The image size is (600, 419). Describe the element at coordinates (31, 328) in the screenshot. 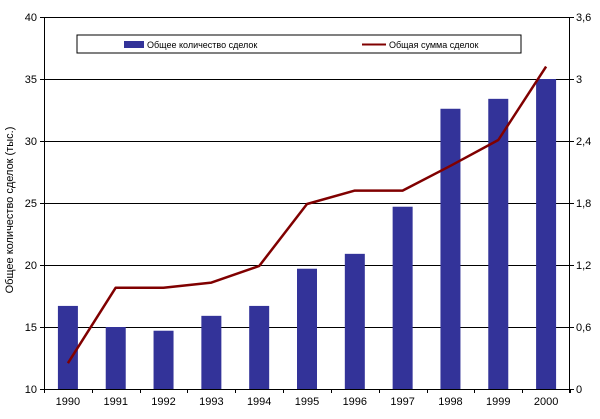

I see `y-tick-label: 15` at that location.